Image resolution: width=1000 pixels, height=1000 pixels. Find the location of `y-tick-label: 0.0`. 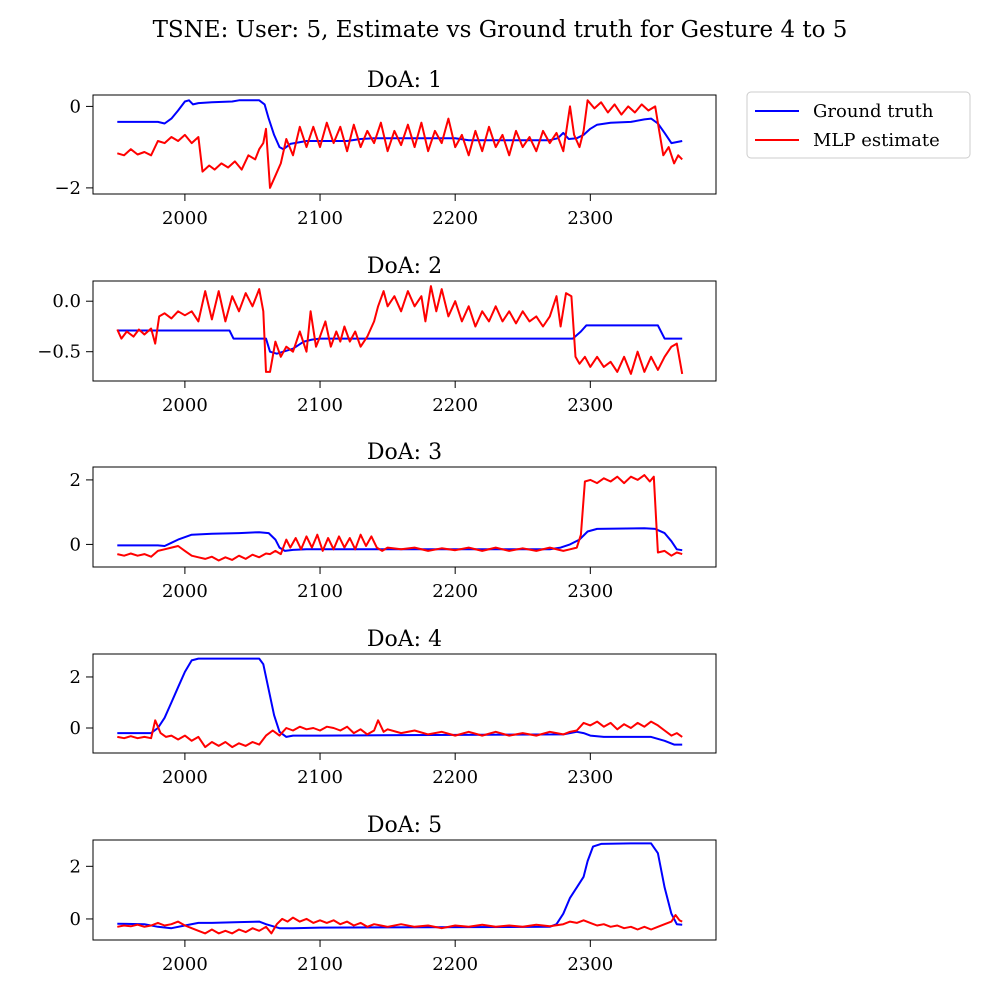

y-tick-label: 0.0 is located at coordinates (66, 301).